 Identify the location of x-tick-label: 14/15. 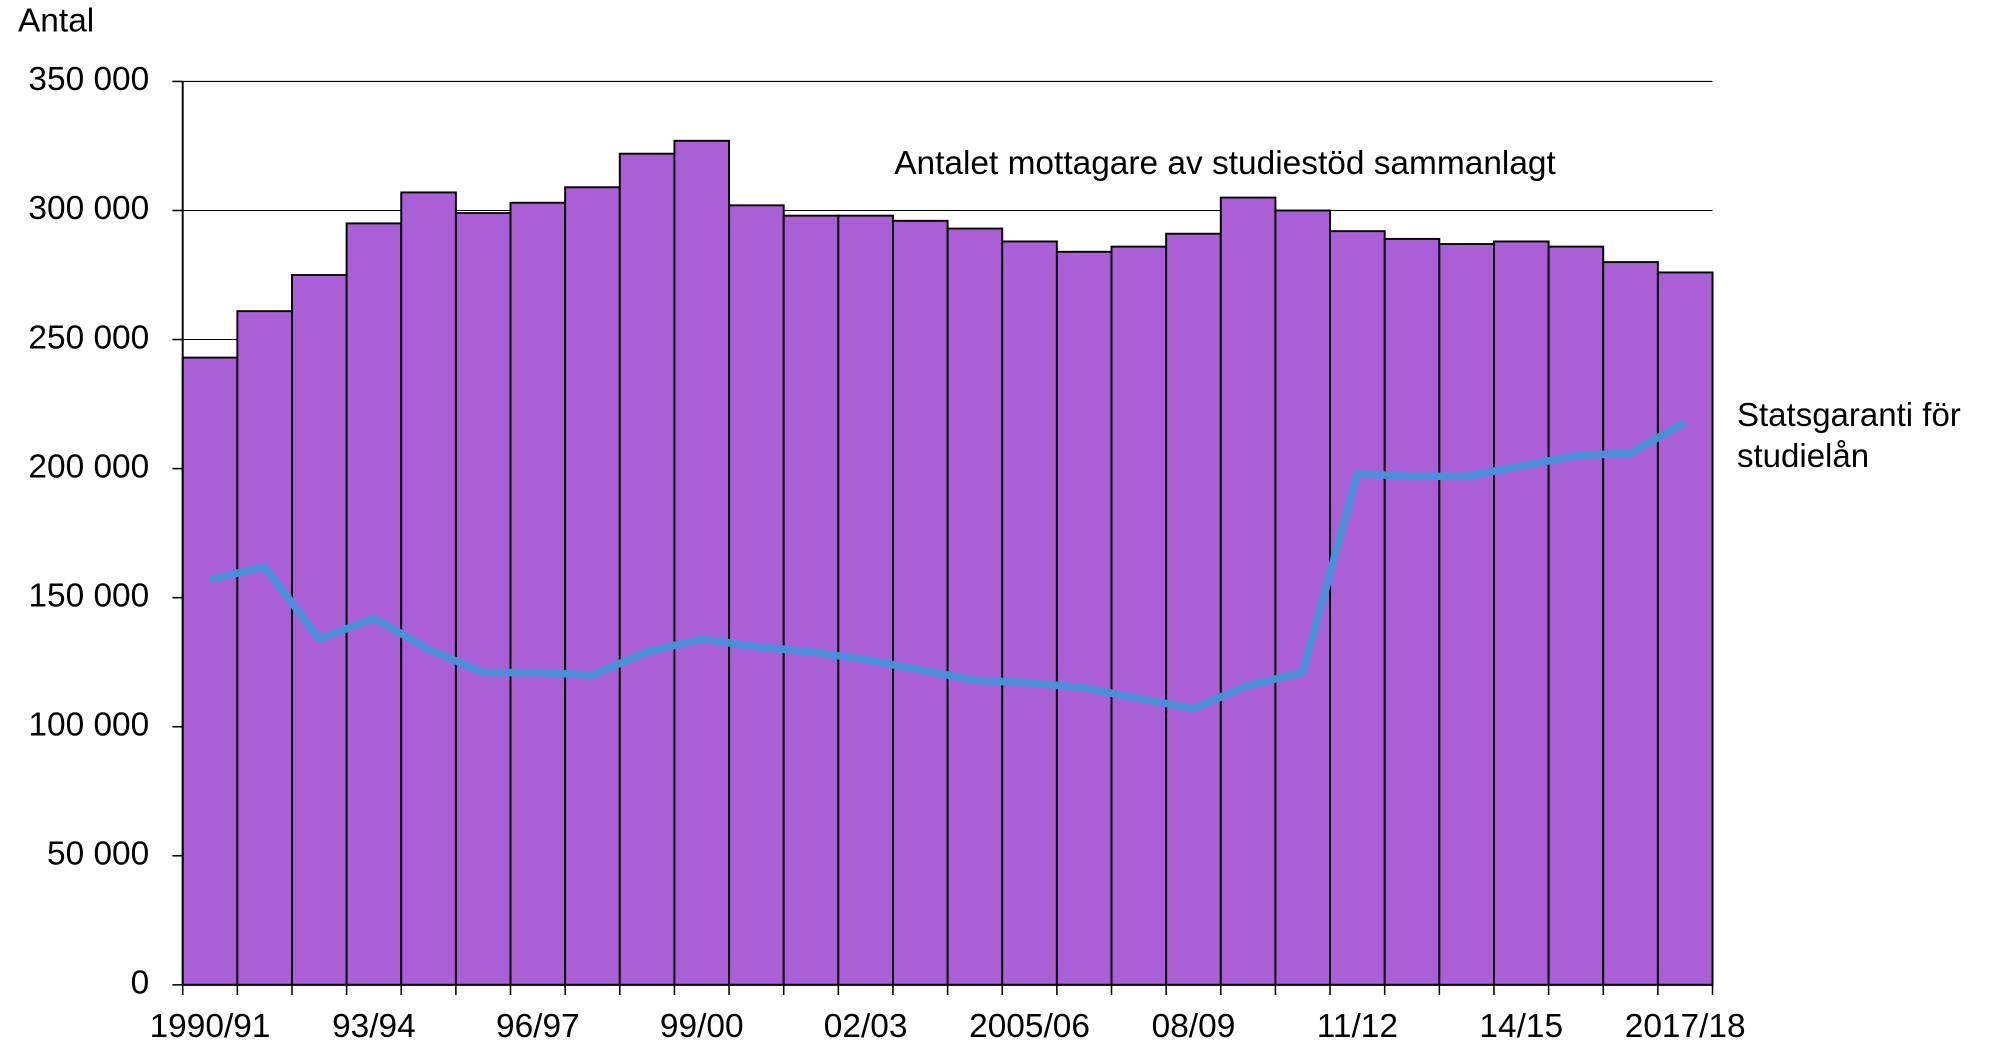
(1521, 1026).